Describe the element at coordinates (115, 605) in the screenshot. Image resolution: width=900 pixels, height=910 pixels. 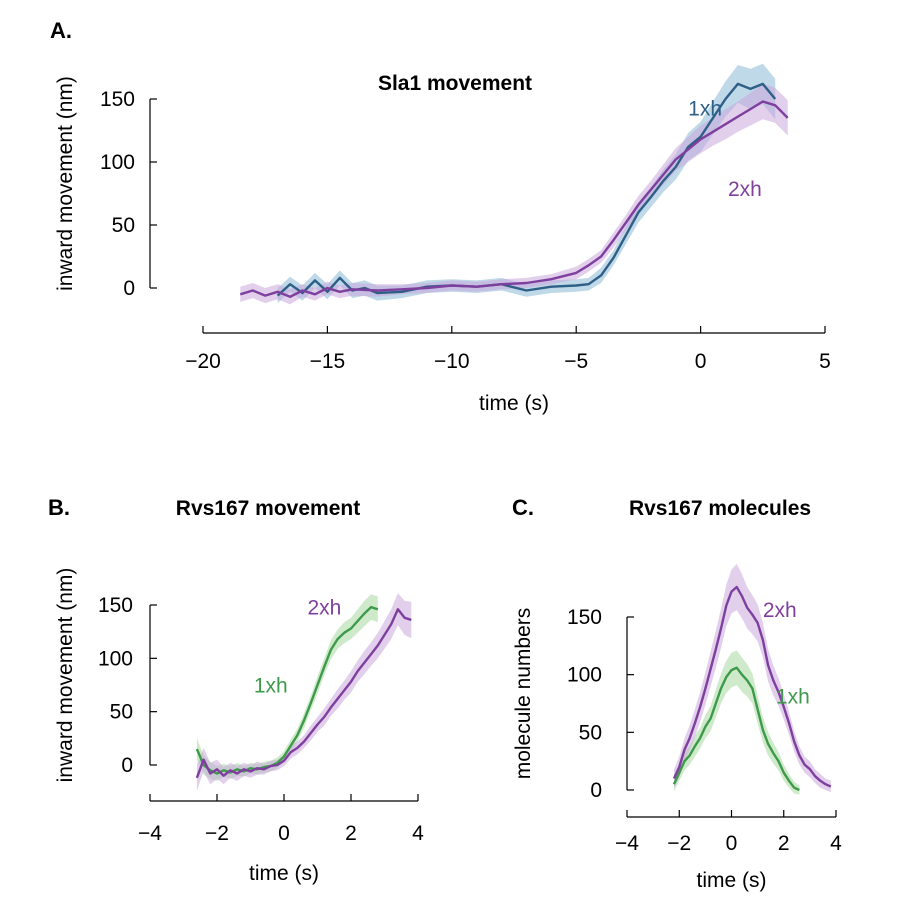
I see `panel-b-y-tick-label: 150` at that location.